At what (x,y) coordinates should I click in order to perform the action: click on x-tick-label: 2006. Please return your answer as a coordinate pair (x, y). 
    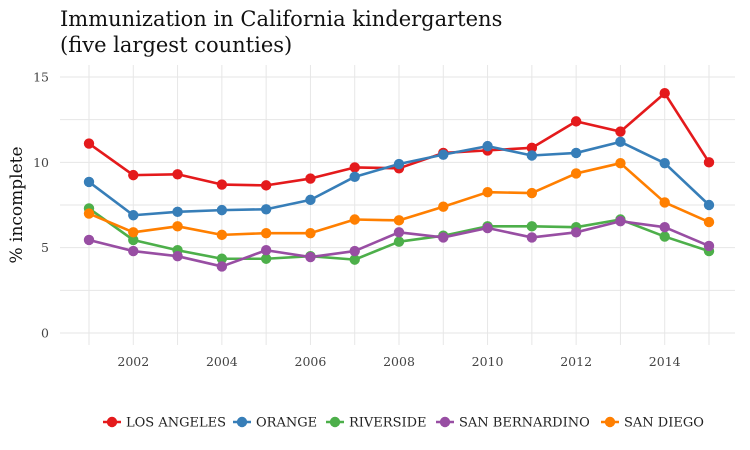
    Looking at the image, I should click on (311, 361).